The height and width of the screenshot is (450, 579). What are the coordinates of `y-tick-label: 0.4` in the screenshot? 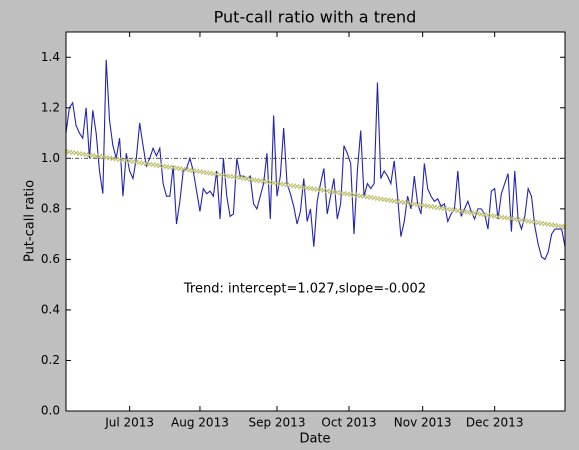 It's located at (50, 309).